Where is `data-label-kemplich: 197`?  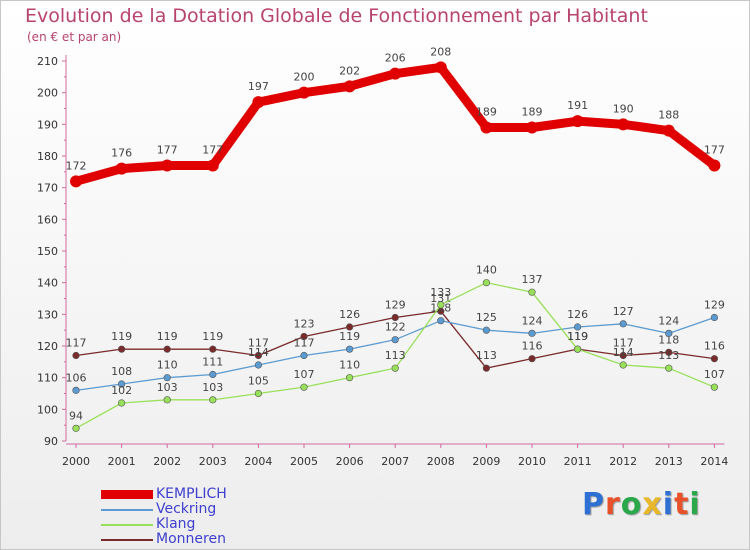
data-label-kemplich: 197 is located at coordinates (258, 86).